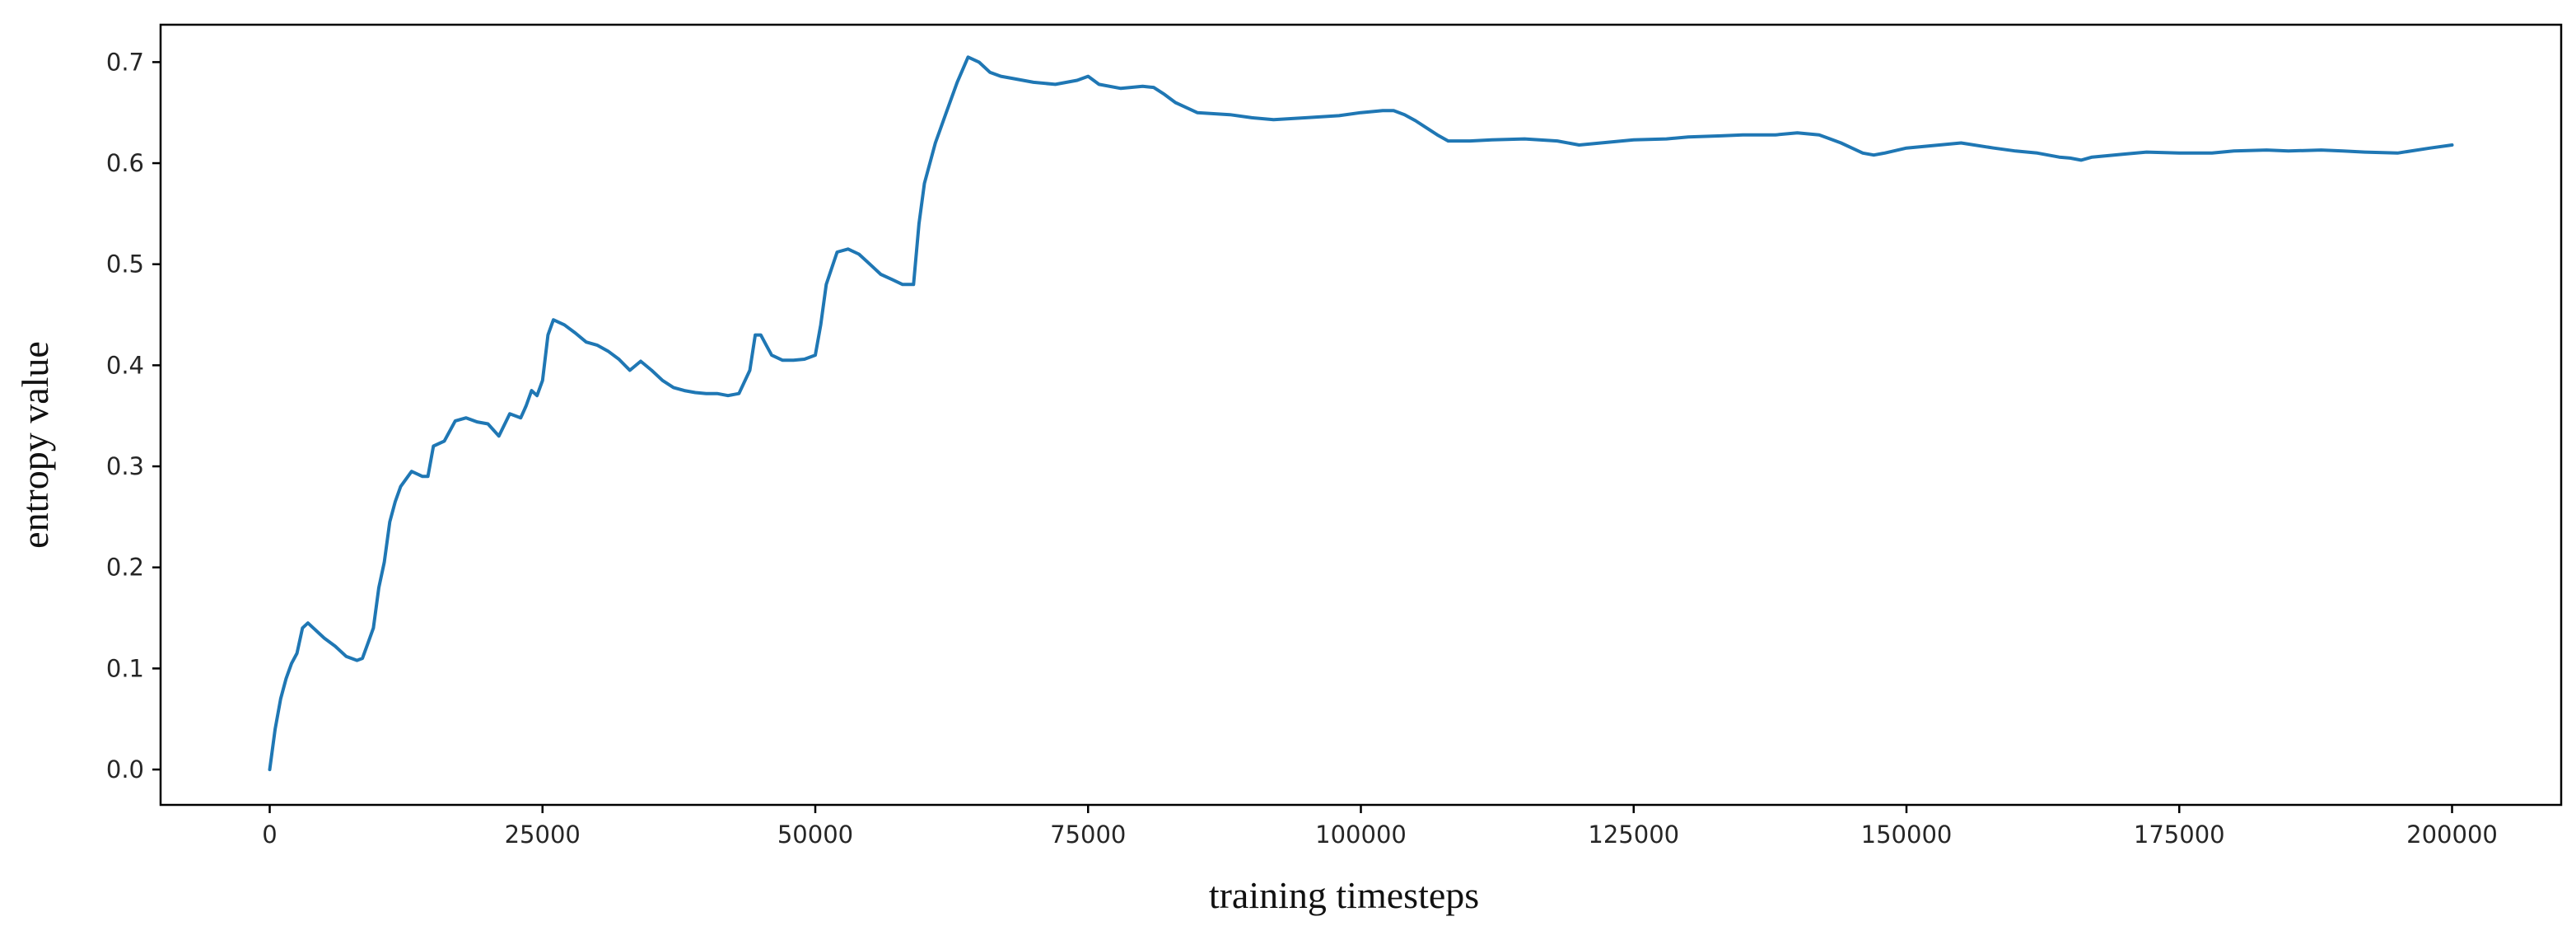 Image resolution: width=2576 pixels, height=940 pixels. Describe the element at coordinates (543, 835) in the screenshot. I see `x-tick-label: 25000` at that location.